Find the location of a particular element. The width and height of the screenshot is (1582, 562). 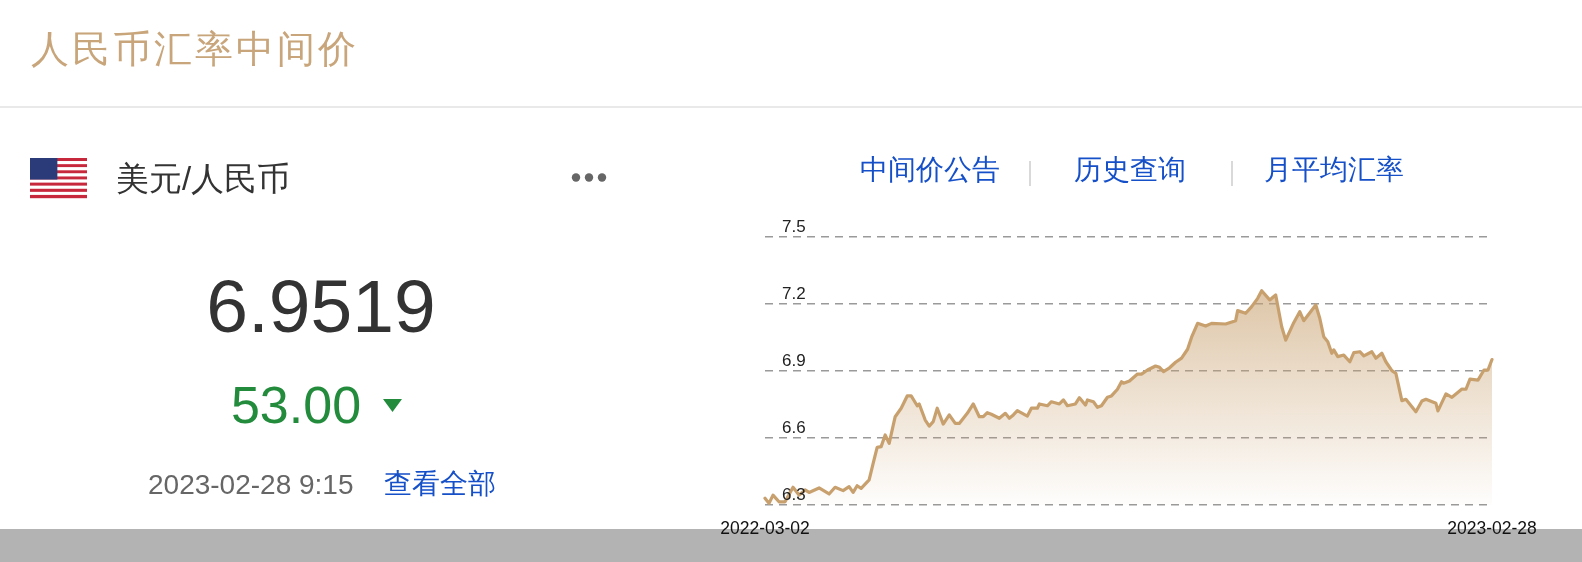

text: 人民币汇率中间价 is located at coordinates (195, 49).